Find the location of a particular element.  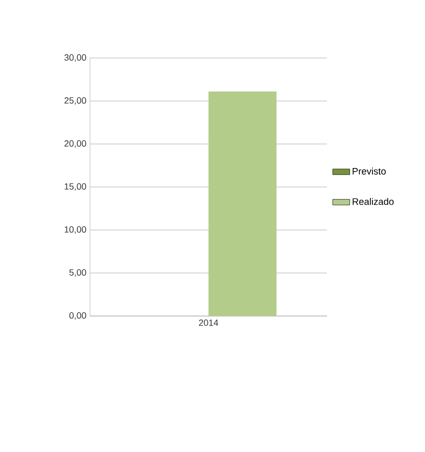

y-tick-label: 0,00 is located at coordinates (77, 316).